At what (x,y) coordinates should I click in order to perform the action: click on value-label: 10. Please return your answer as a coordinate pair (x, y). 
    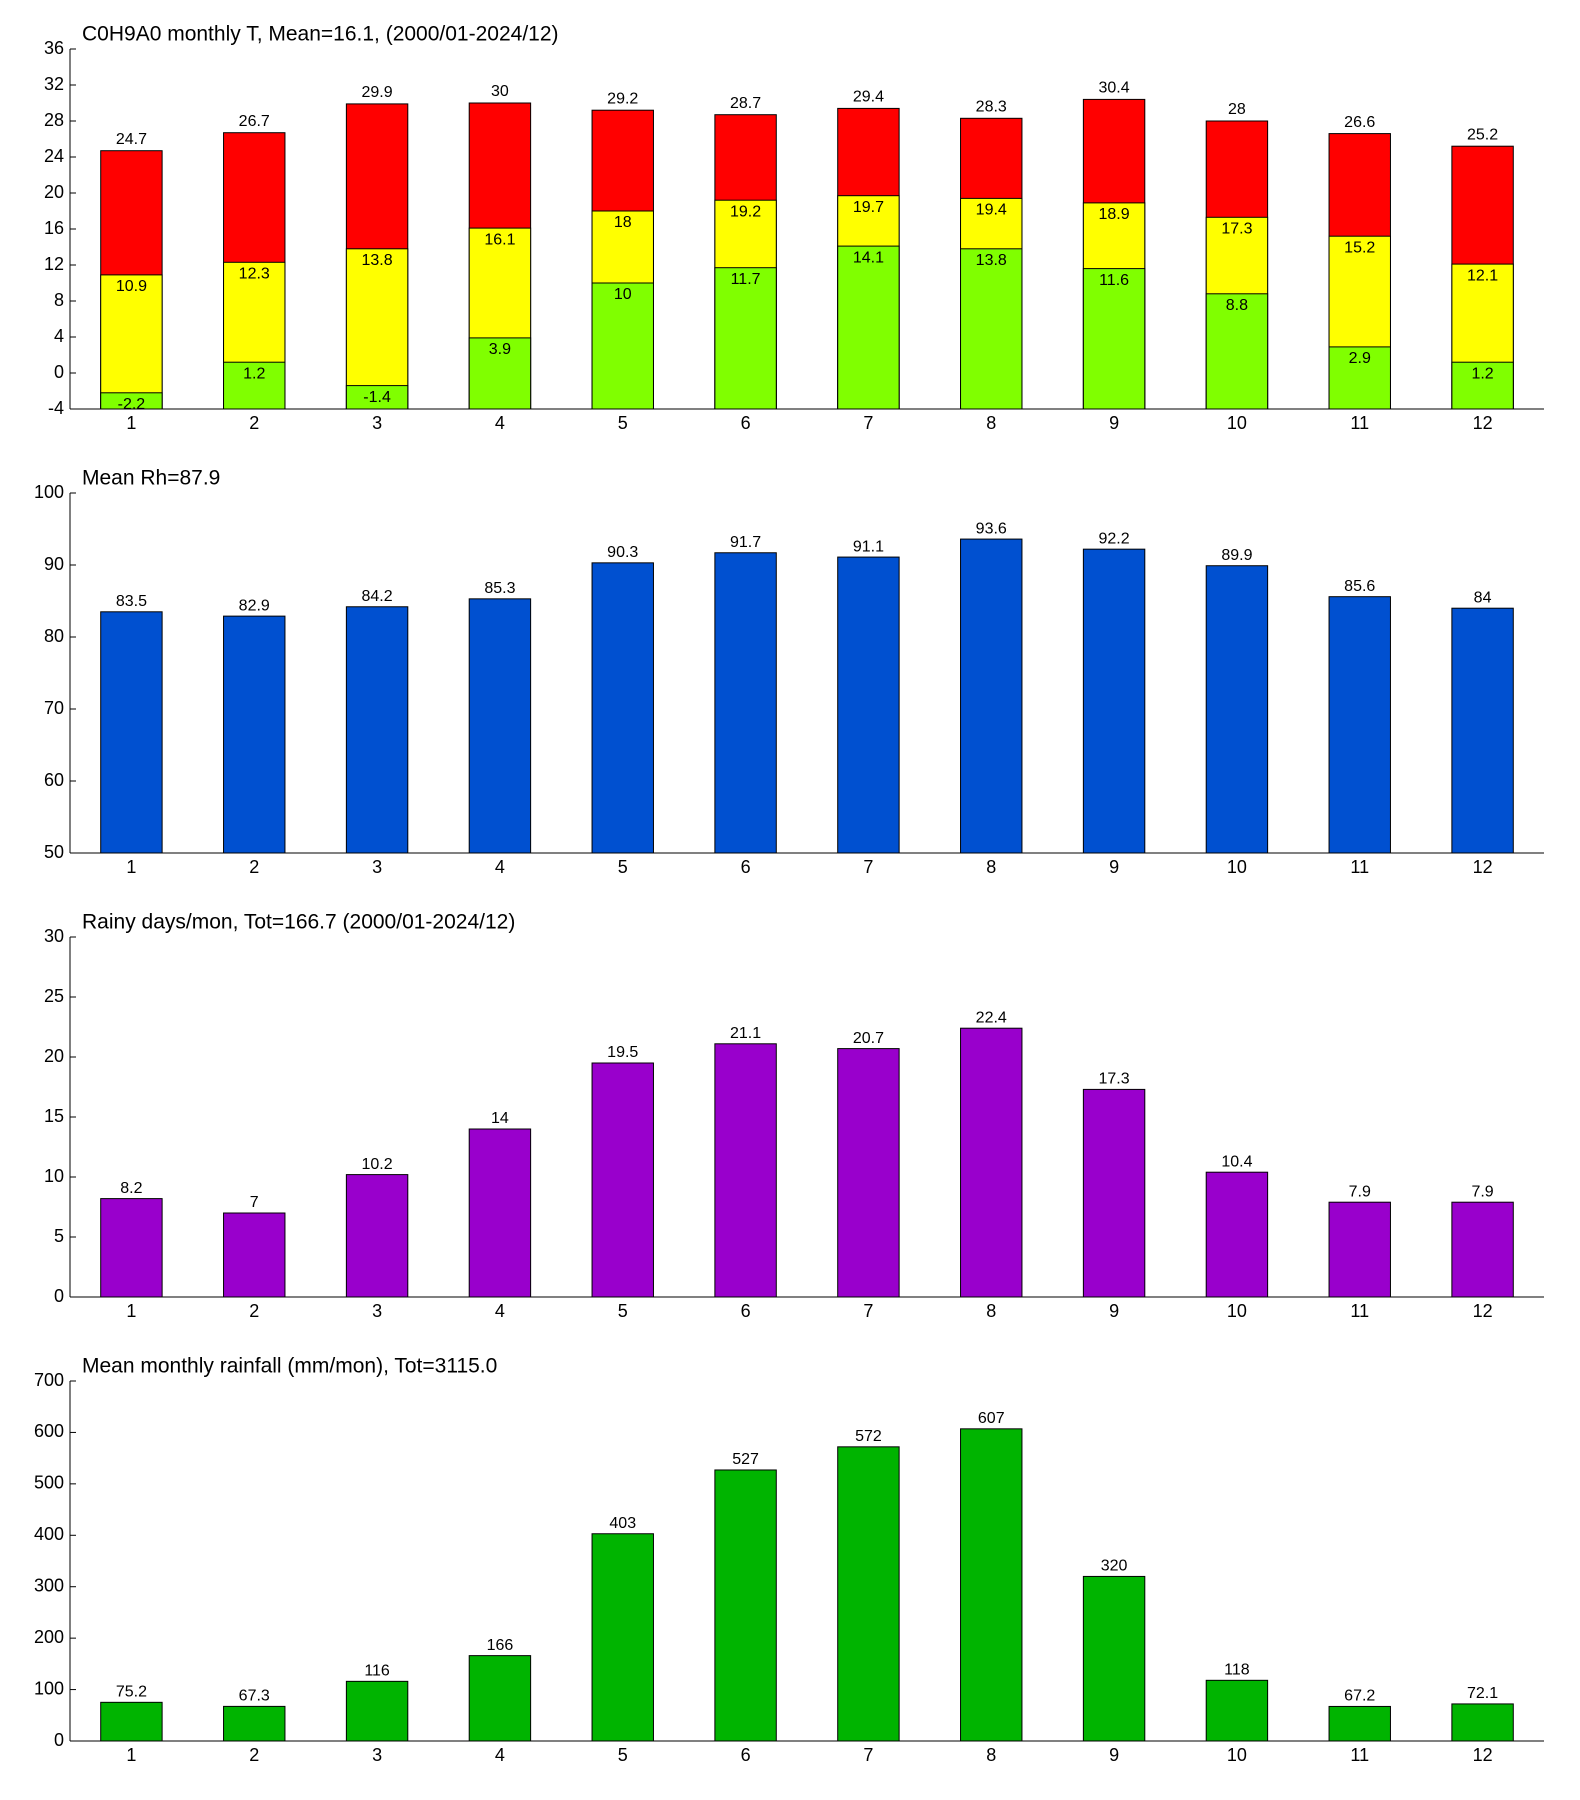
    Looking at the image, I should click on (623, 294).